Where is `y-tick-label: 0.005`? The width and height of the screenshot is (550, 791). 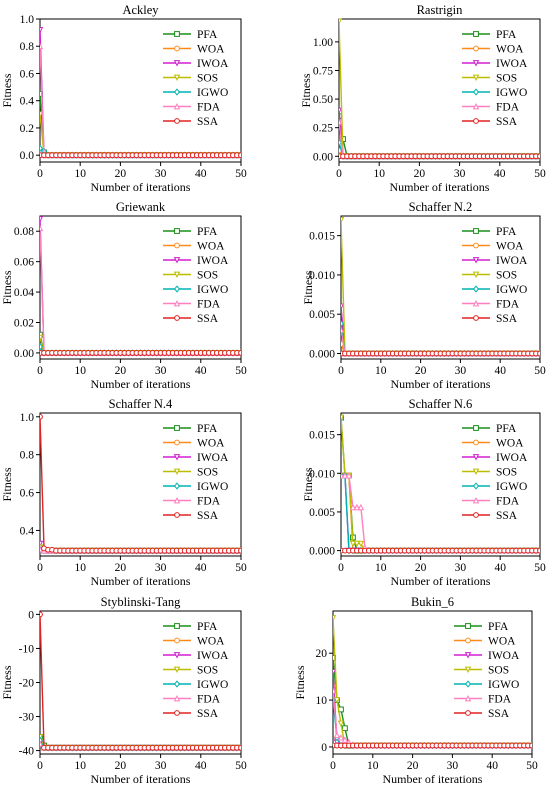
y-tick-label: 0.005 is located at coordinates (322, 315).